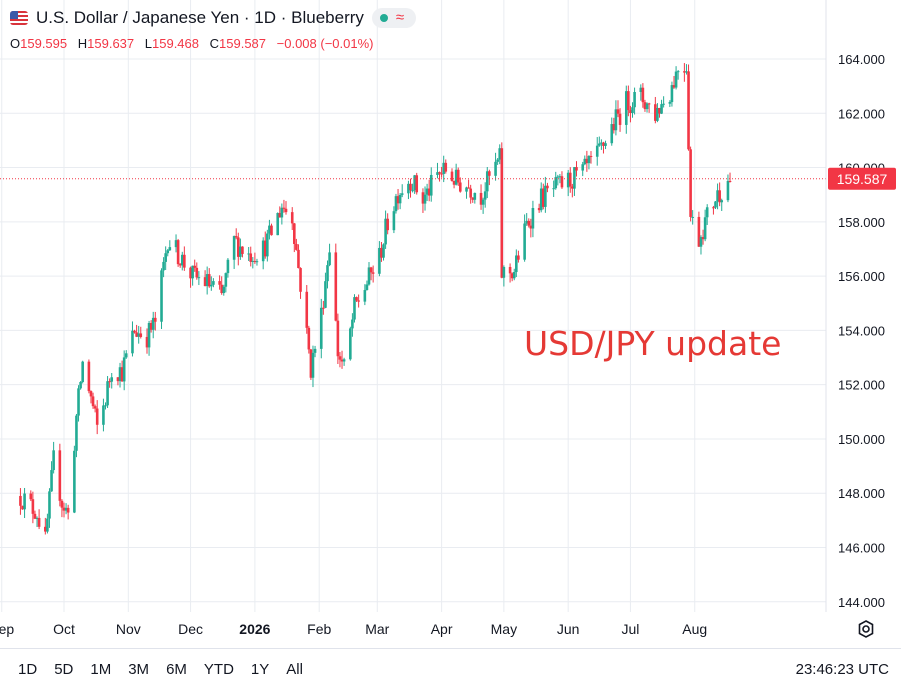 The width and height of the screenshot is (901, 678). What do you see at coordinates (243, 43) in the screenshot?
I see `close-value: 159.587` at bounding box center [243, 43].